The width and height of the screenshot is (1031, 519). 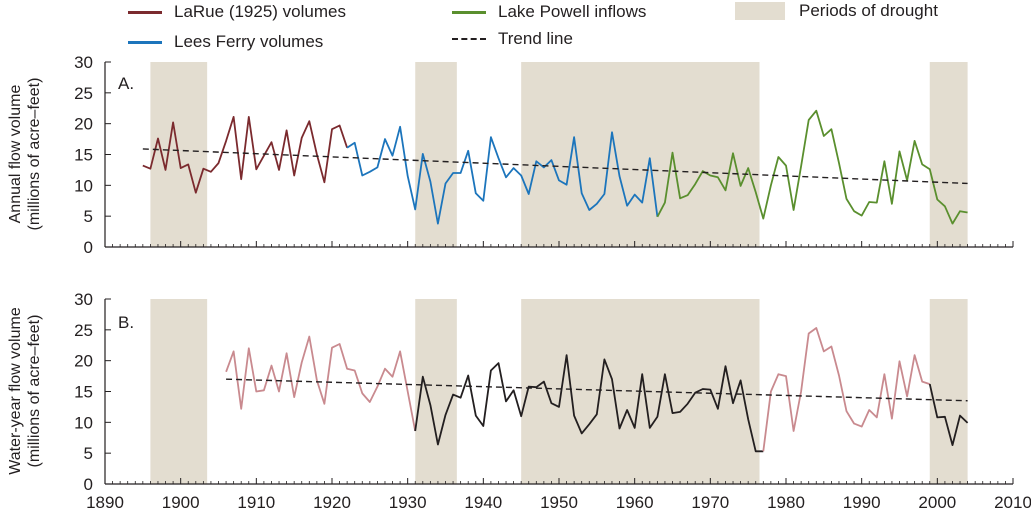 I want to click on y-tick-label-a-30: 30, so click(x=83, y=62).